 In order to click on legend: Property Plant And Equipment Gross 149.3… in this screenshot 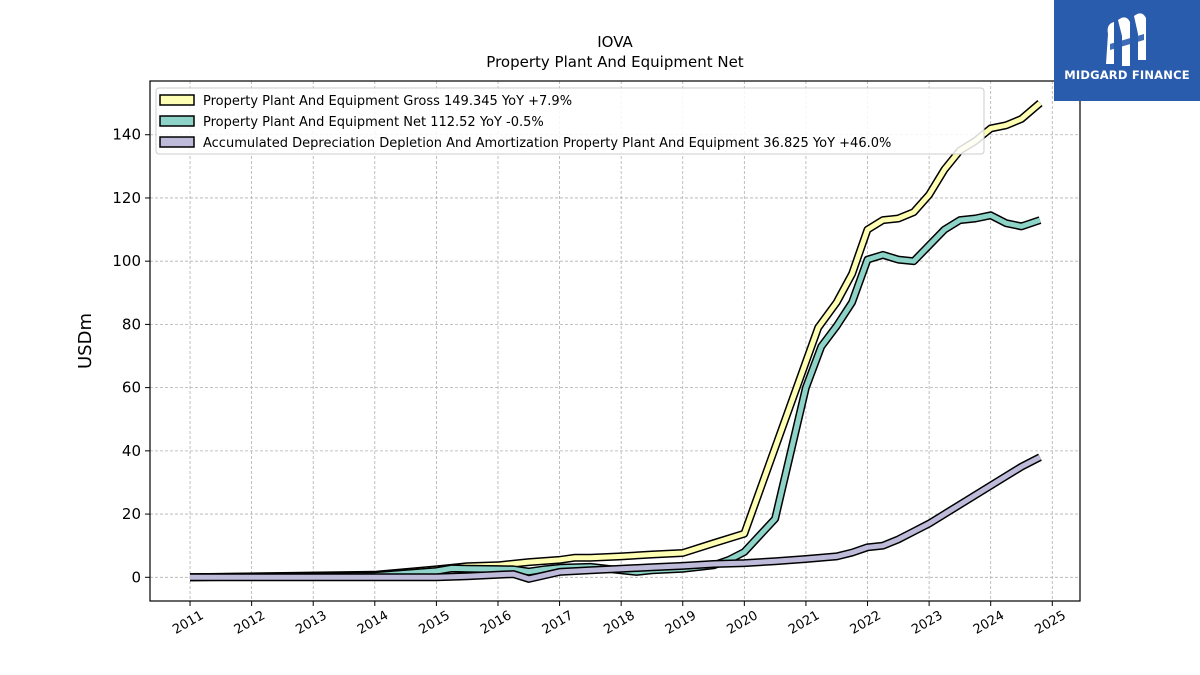, I will do `click(570, 121)`.